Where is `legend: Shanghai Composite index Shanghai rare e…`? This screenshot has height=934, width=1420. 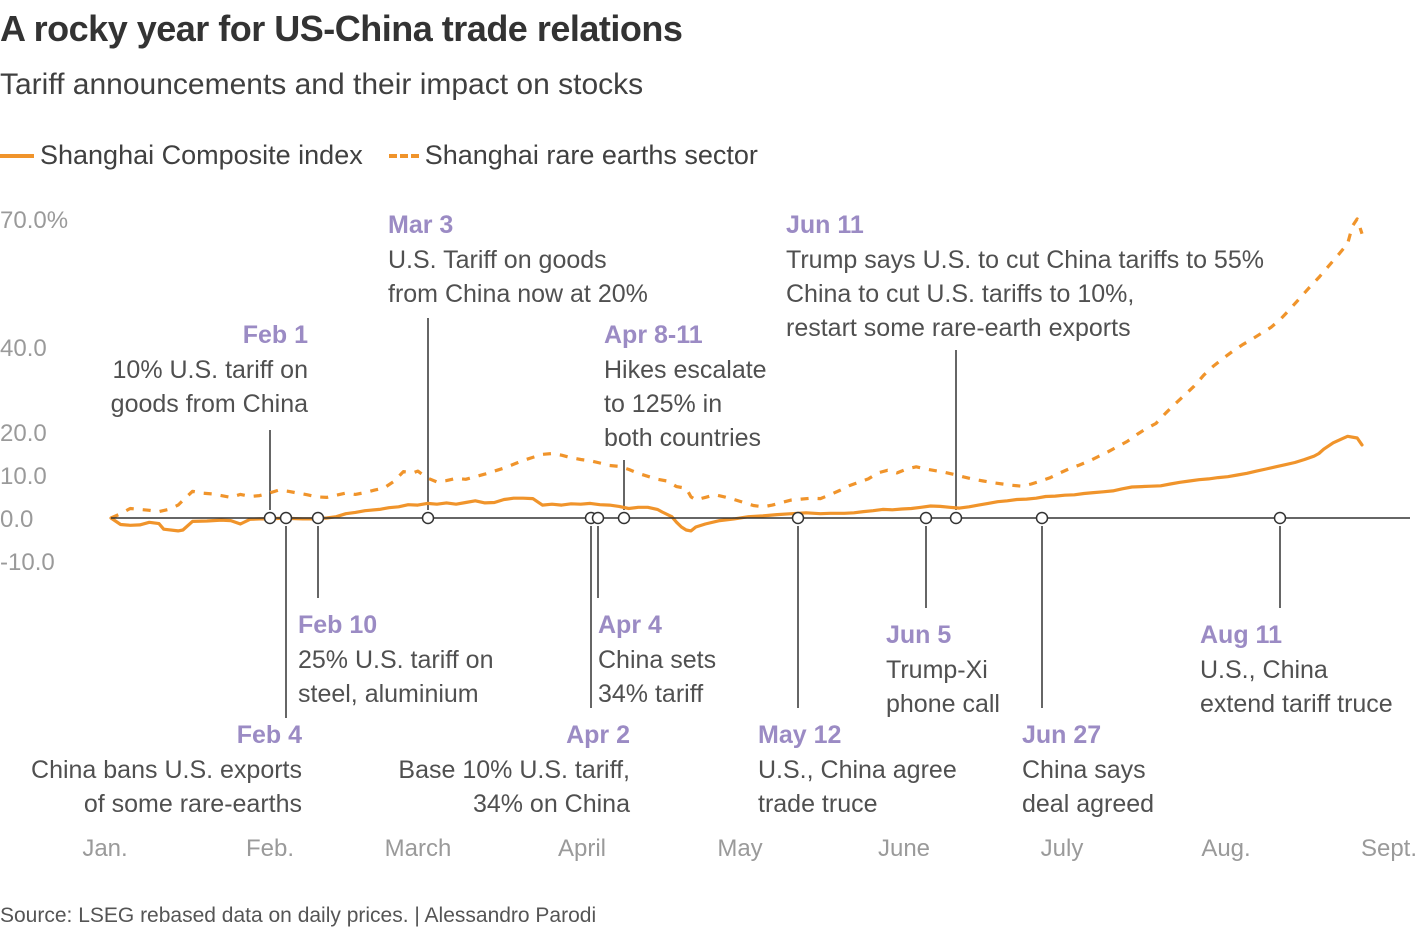
legend: Shanghai Composite index Shanghai rare e… is located at coordinates (389, 155).